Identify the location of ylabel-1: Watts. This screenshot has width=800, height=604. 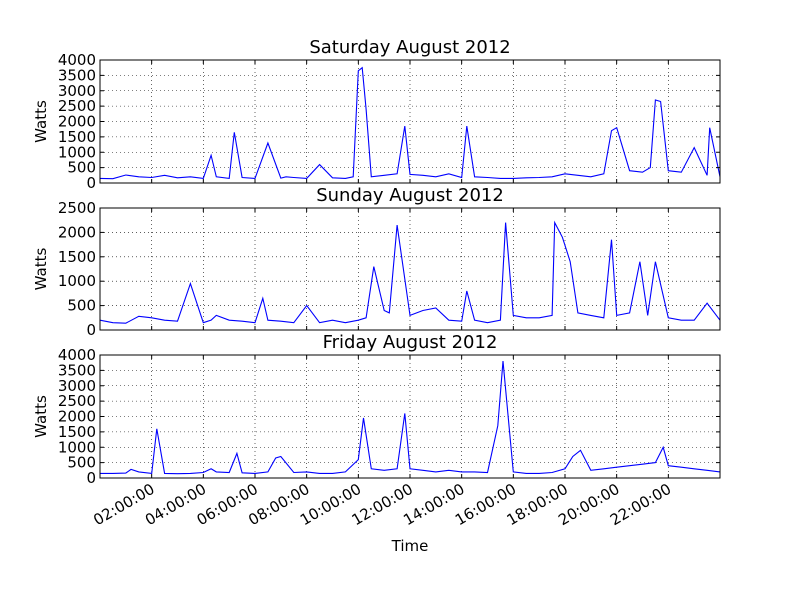
(41, 121).